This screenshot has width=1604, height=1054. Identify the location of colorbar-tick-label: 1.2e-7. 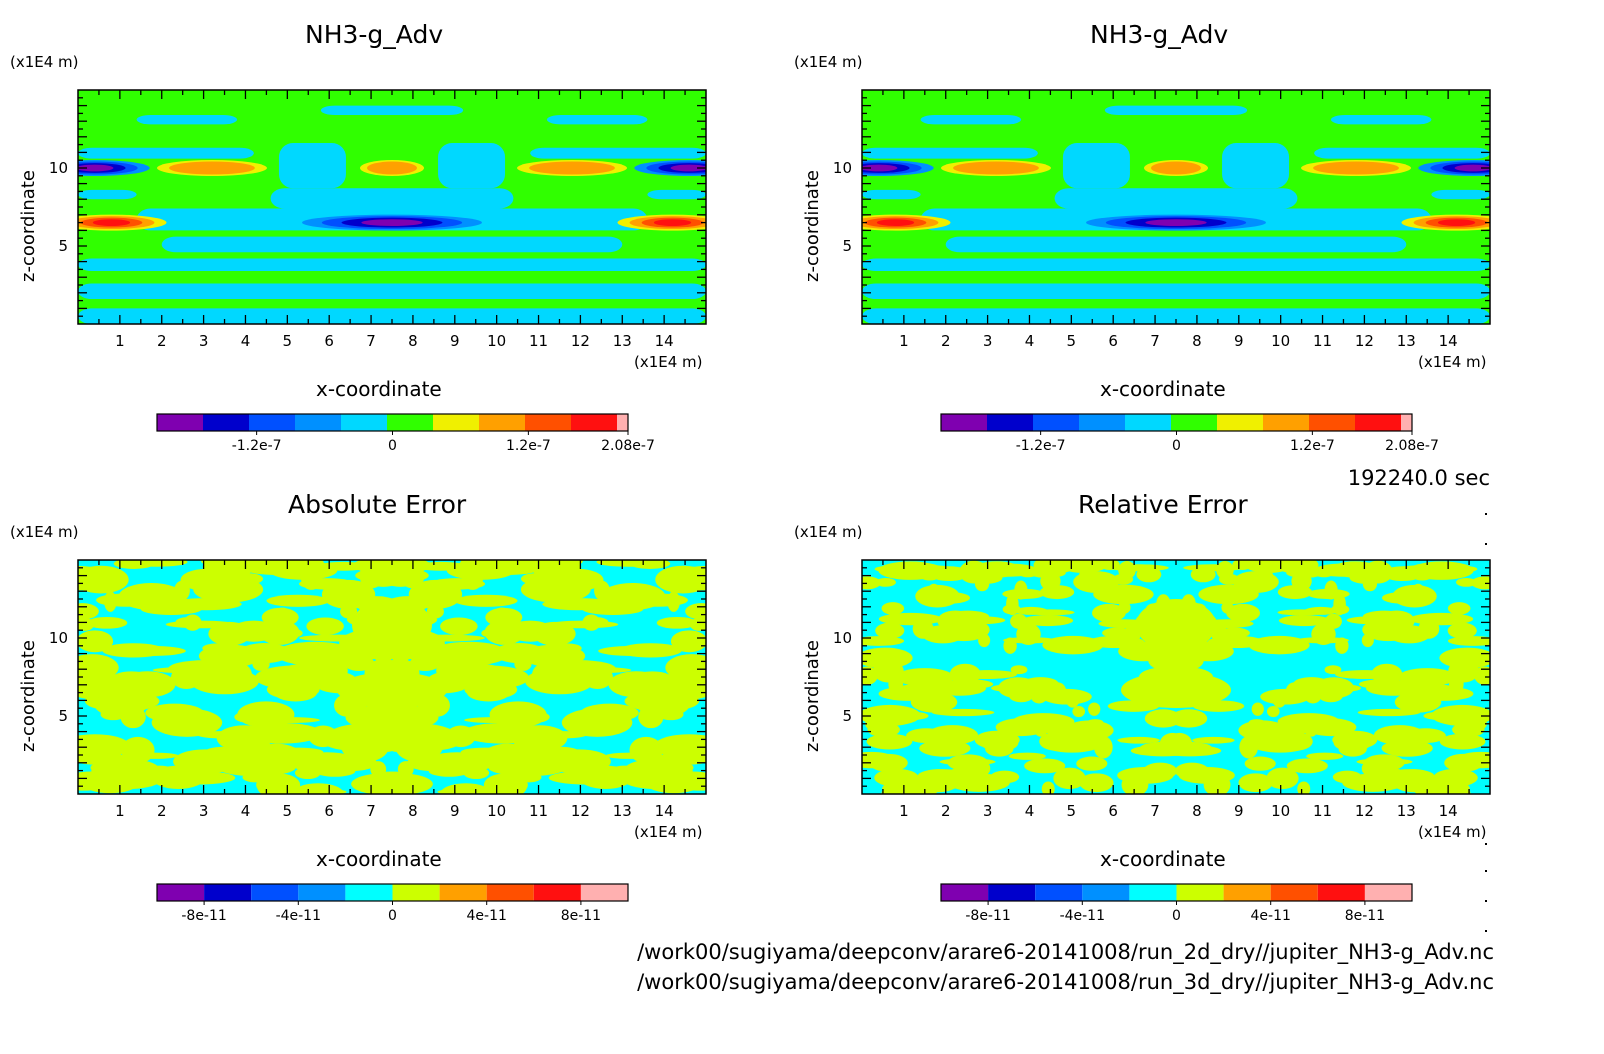
(1312, 446).